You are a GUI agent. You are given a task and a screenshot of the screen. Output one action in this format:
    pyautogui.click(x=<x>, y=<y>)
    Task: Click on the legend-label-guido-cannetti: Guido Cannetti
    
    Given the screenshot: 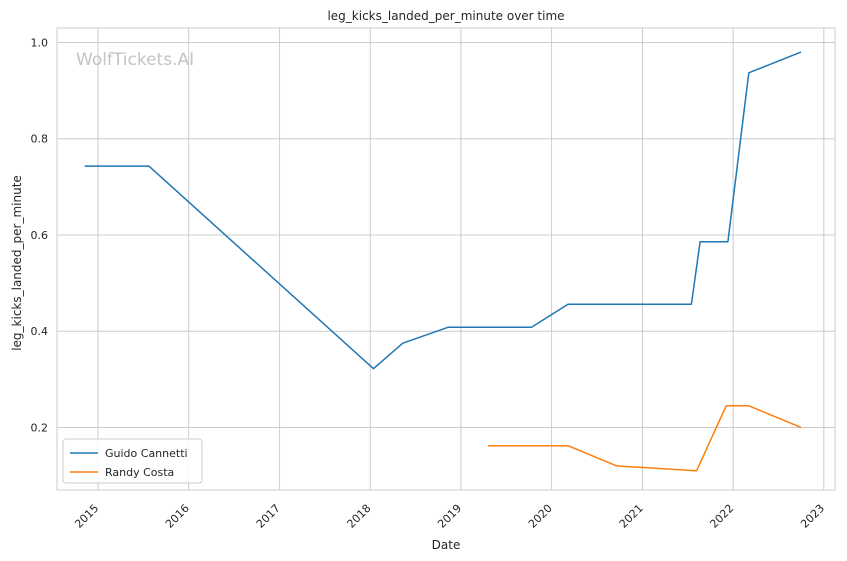 What is the action you would take?
    pyautogui.click(x=146, y=453)
    